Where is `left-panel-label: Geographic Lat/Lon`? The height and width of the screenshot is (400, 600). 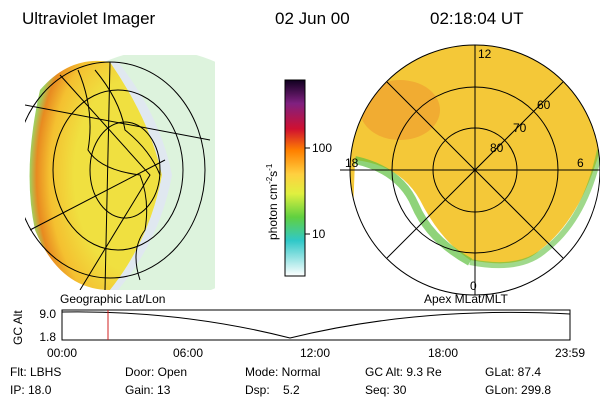 left-panel-label: Geographic Lat/Lon is located at coordinates (112, 299).